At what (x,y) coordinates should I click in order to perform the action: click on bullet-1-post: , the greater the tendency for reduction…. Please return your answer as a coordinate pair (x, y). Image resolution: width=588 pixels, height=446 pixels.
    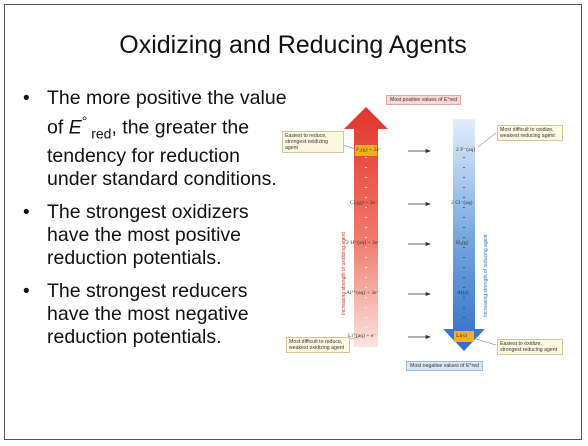
    Looking at the image, I should click on (162, 153).